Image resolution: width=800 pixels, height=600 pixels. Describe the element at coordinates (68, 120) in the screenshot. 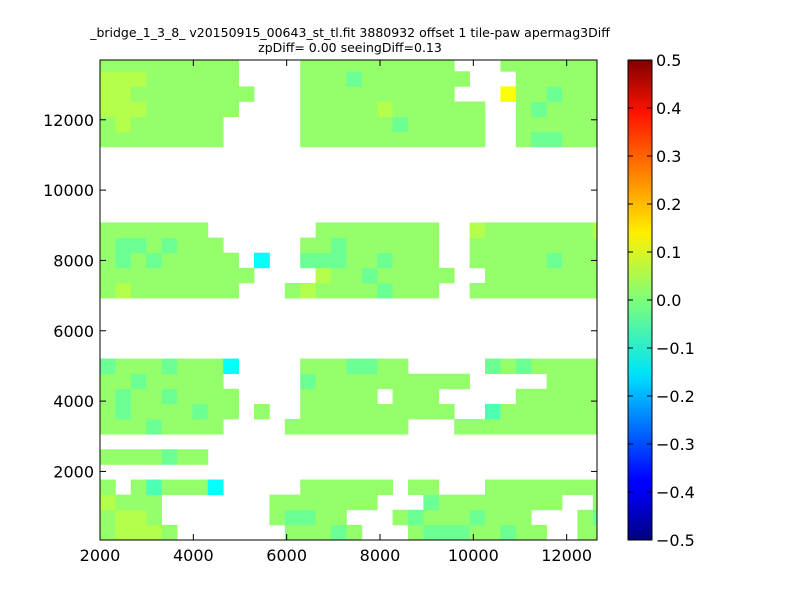

I see `y-tick-label: 12000` at that location.